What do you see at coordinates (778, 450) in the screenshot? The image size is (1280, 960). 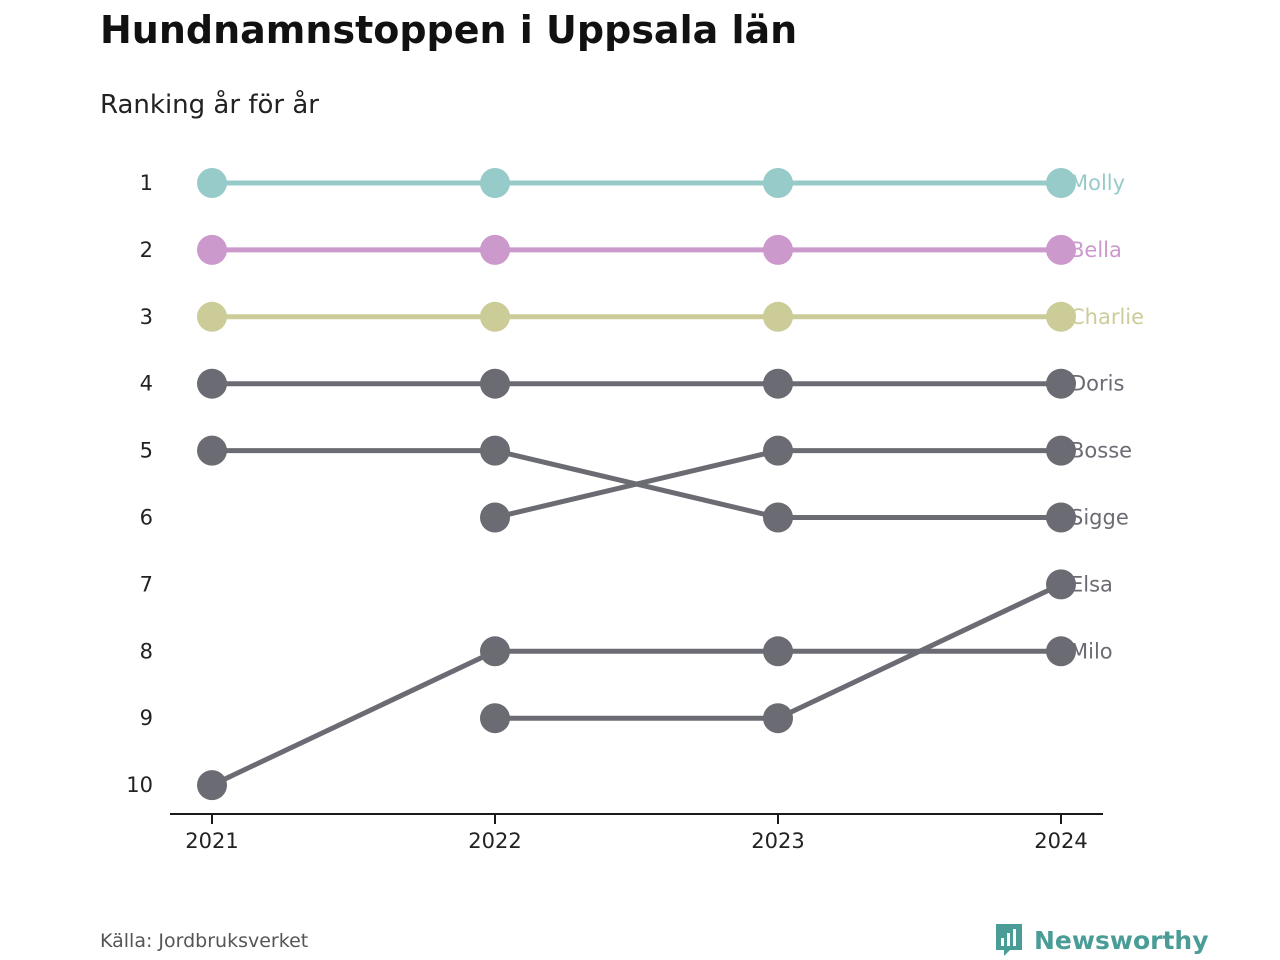 I see `data-point-bosse-2023` at bounding box center [778, 450].